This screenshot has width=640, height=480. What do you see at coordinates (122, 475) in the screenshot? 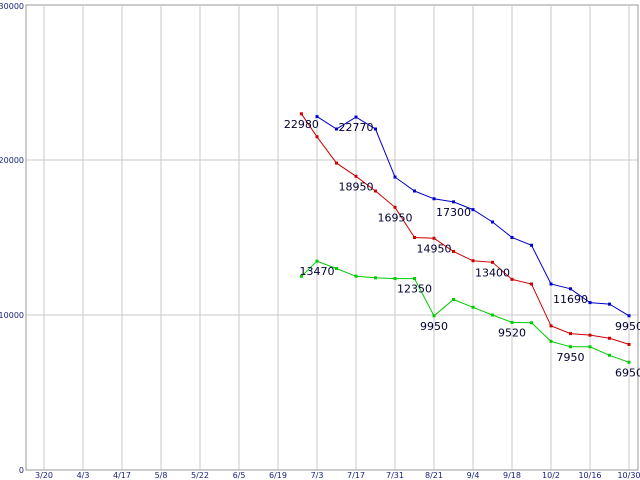
I see `x-tick-label: 4/17` at bounding box center [122, 475].